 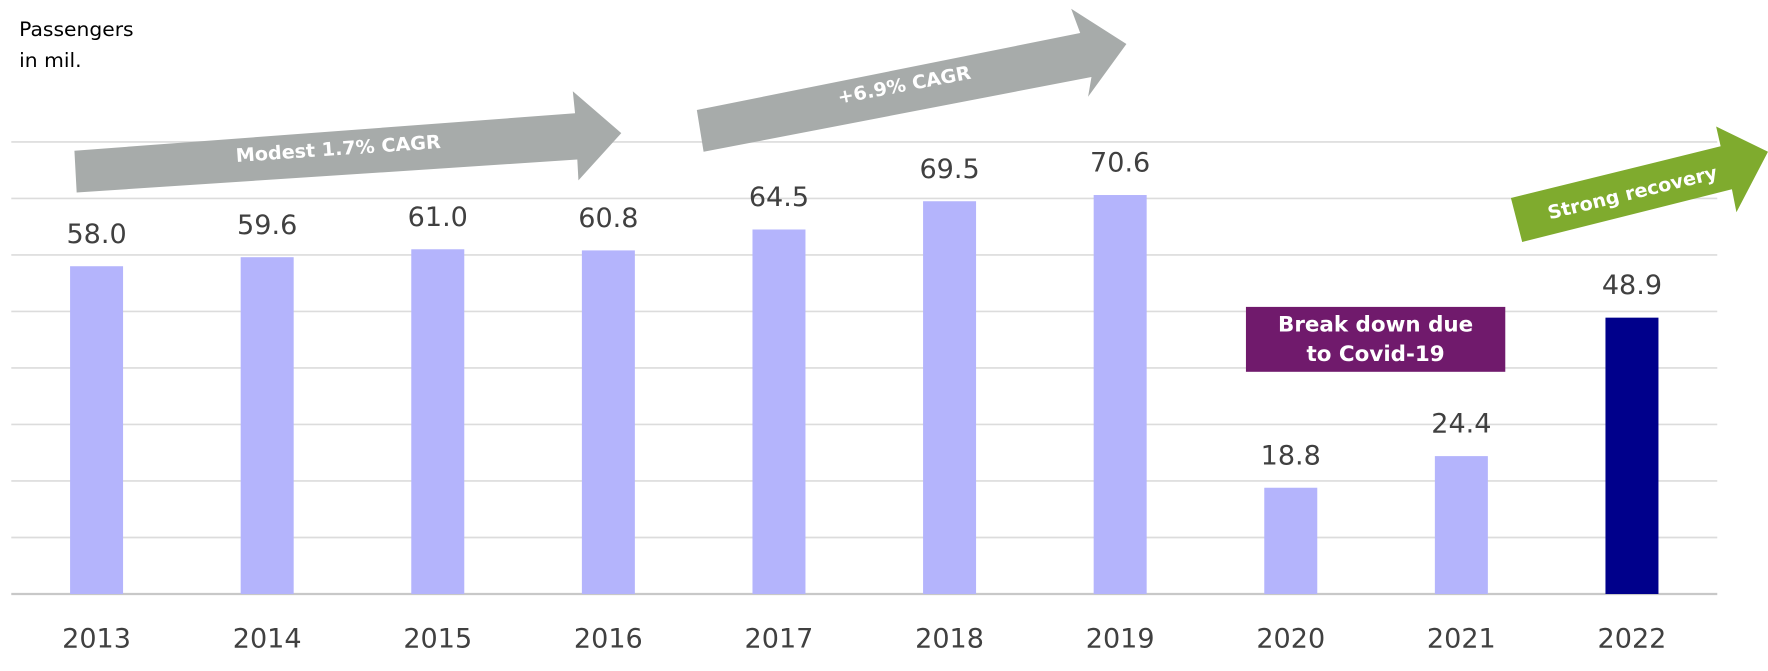 I want to click on callout-text: Break down due, so click(x=1375, y=324).